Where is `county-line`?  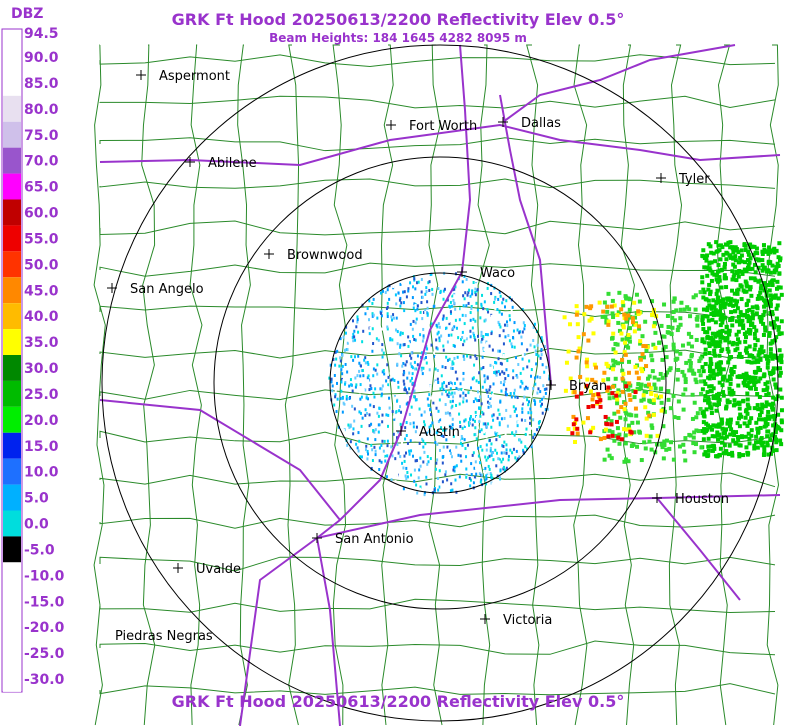
county-line is located at coordinates (437, 102).